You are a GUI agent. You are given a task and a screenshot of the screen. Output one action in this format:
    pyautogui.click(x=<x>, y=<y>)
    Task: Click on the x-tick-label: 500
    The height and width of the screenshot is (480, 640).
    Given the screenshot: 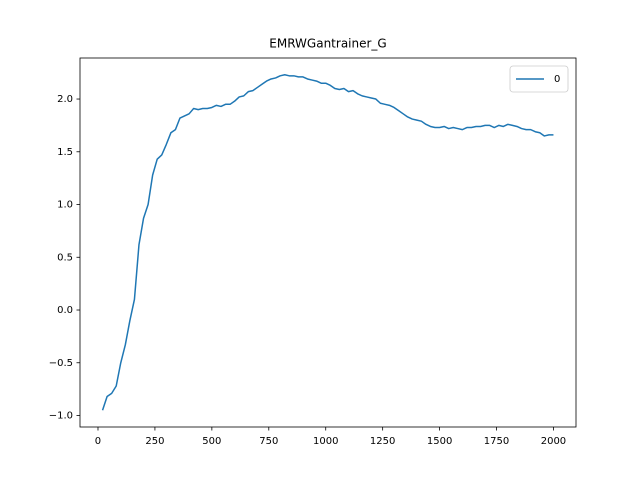 What is the action you would take?
    pyautogui.click(x=211, y=441)
    